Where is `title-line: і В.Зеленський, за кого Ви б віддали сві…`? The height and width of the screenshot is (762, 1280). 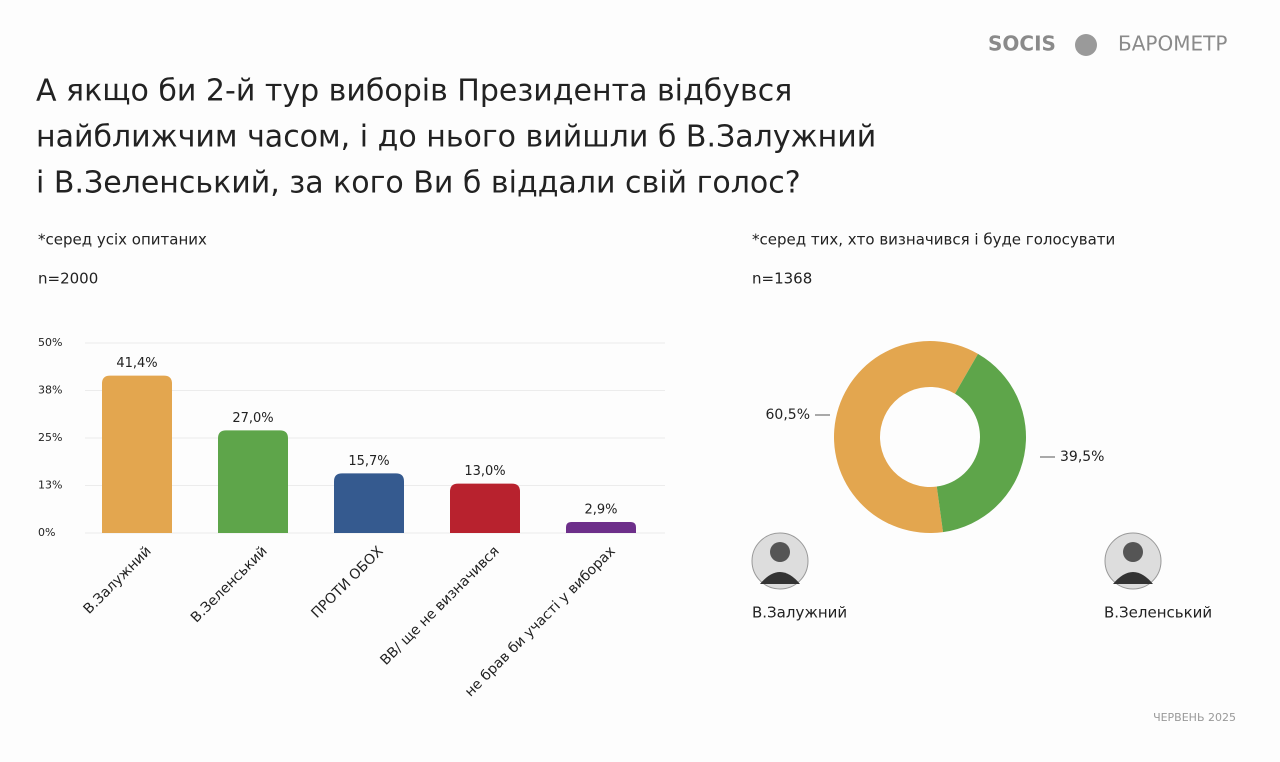 title-line: і В.Зеленський, за кого Ви б віддали сві… is located at coordinates (418, 183).